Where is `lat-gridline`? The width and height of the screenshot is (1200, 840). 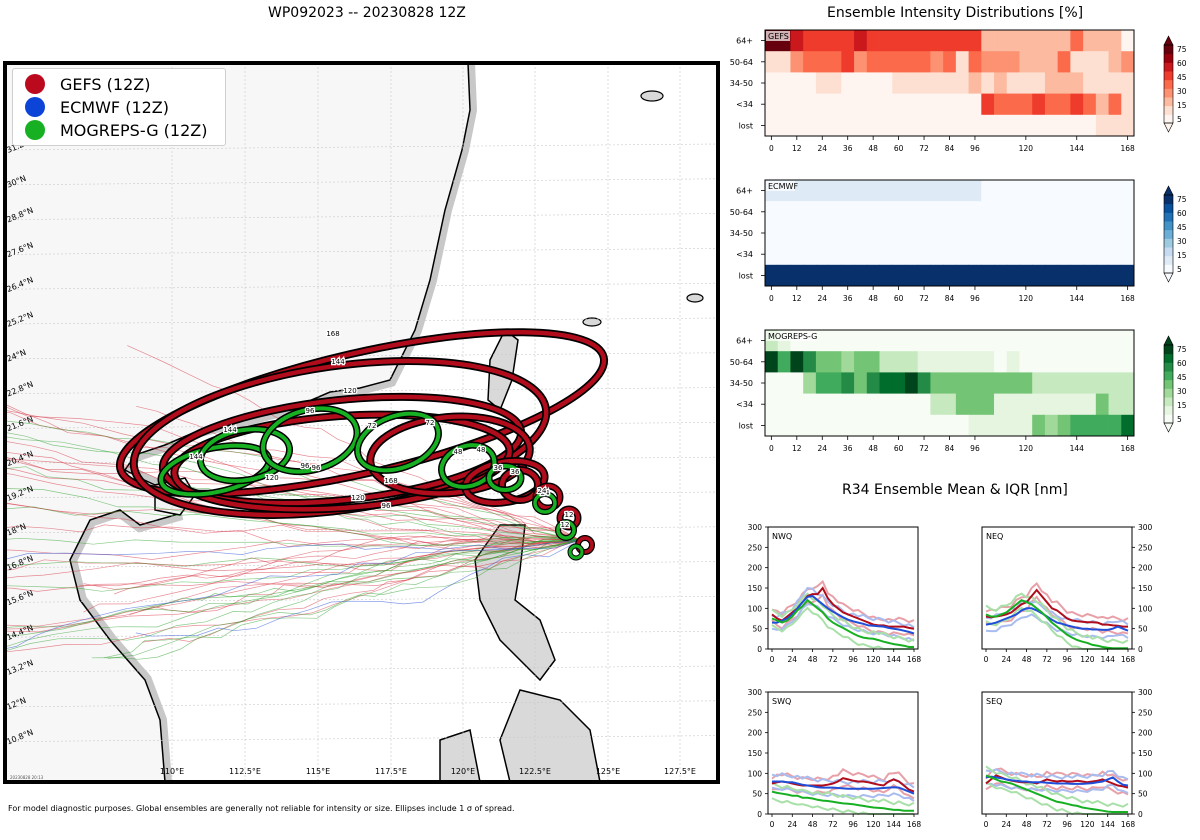
lat-gridline is located at coordinates (361, 356).